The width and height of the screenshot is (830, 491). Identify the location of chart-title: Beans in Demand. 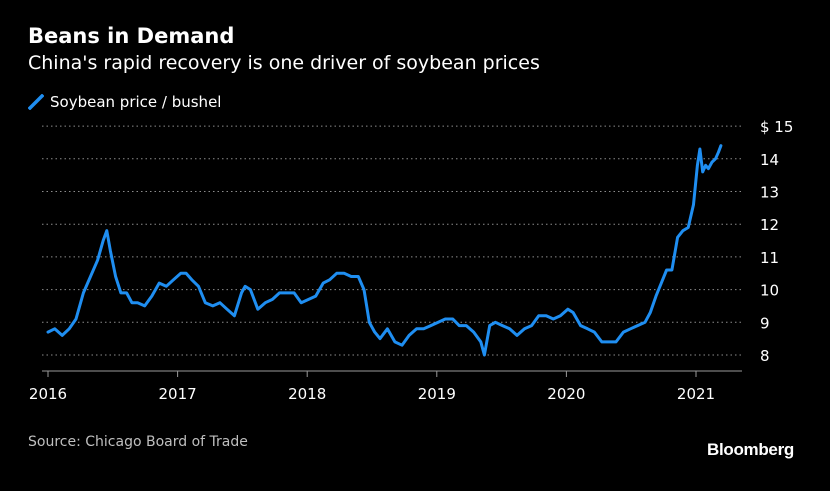
(131, 36).